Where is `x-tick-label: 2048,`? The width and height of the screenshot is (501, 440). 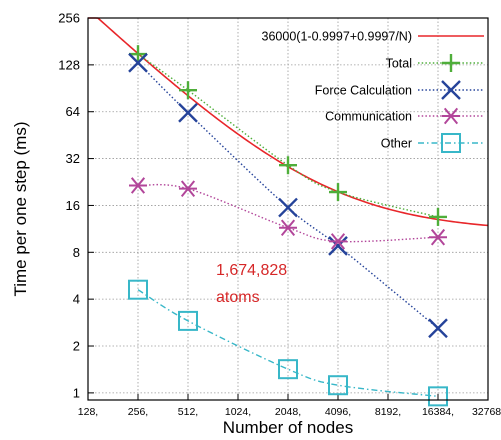 x-tick-label: 2048, is located at coordinates (288, 412).